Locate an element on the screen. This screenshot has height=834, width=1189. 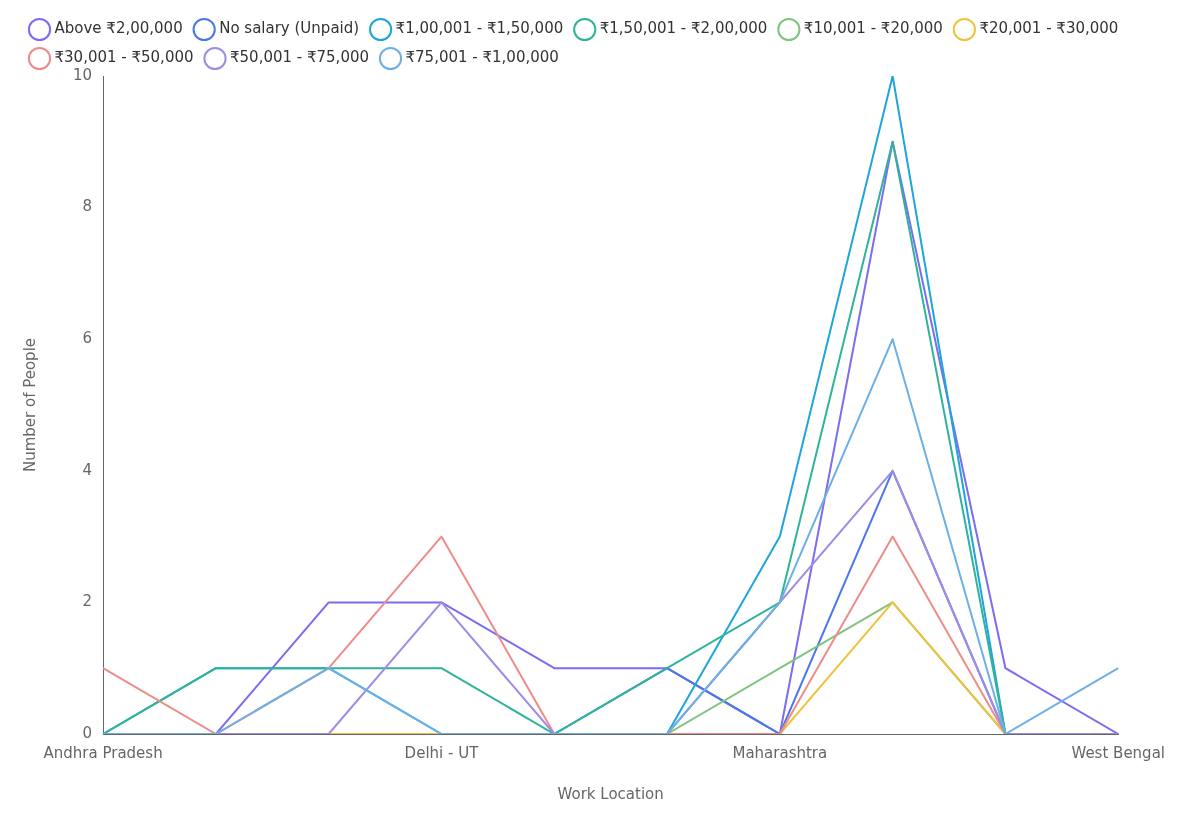
legend-label: Above ₹2,00,000 is located at coordinates (118, 28).